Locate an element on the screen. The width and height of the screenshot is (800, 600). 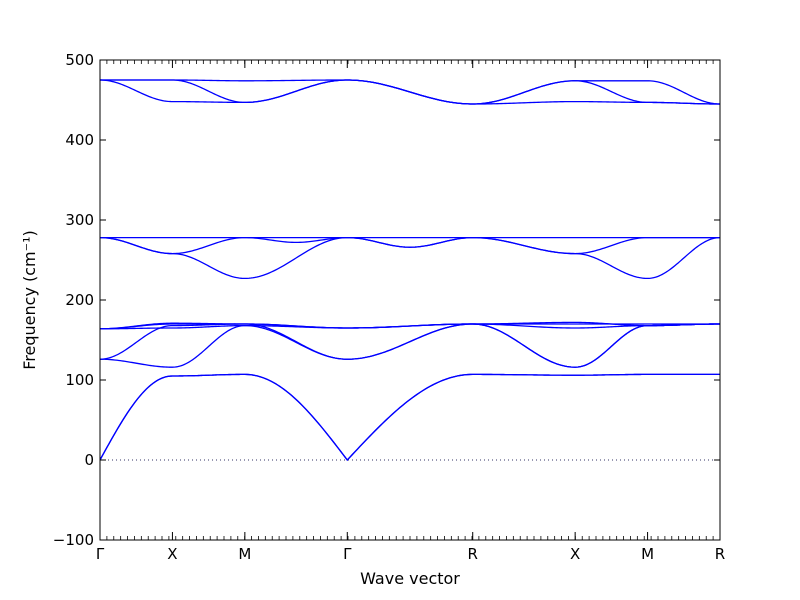
y-tick-label: 100 is located at coordinates (79, 380).